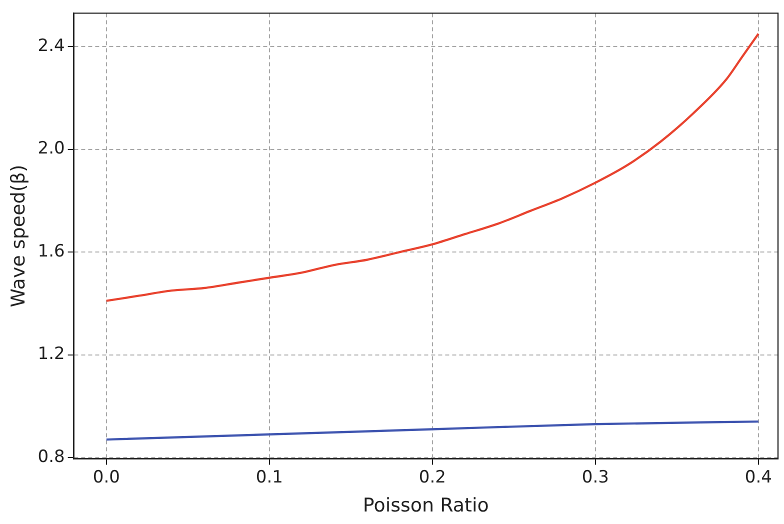 This screenshot has height=524, width=784. Describe the element at coordinates (106, 477) in the screenshot. I see `x-tick-label: 0.0` at that location.